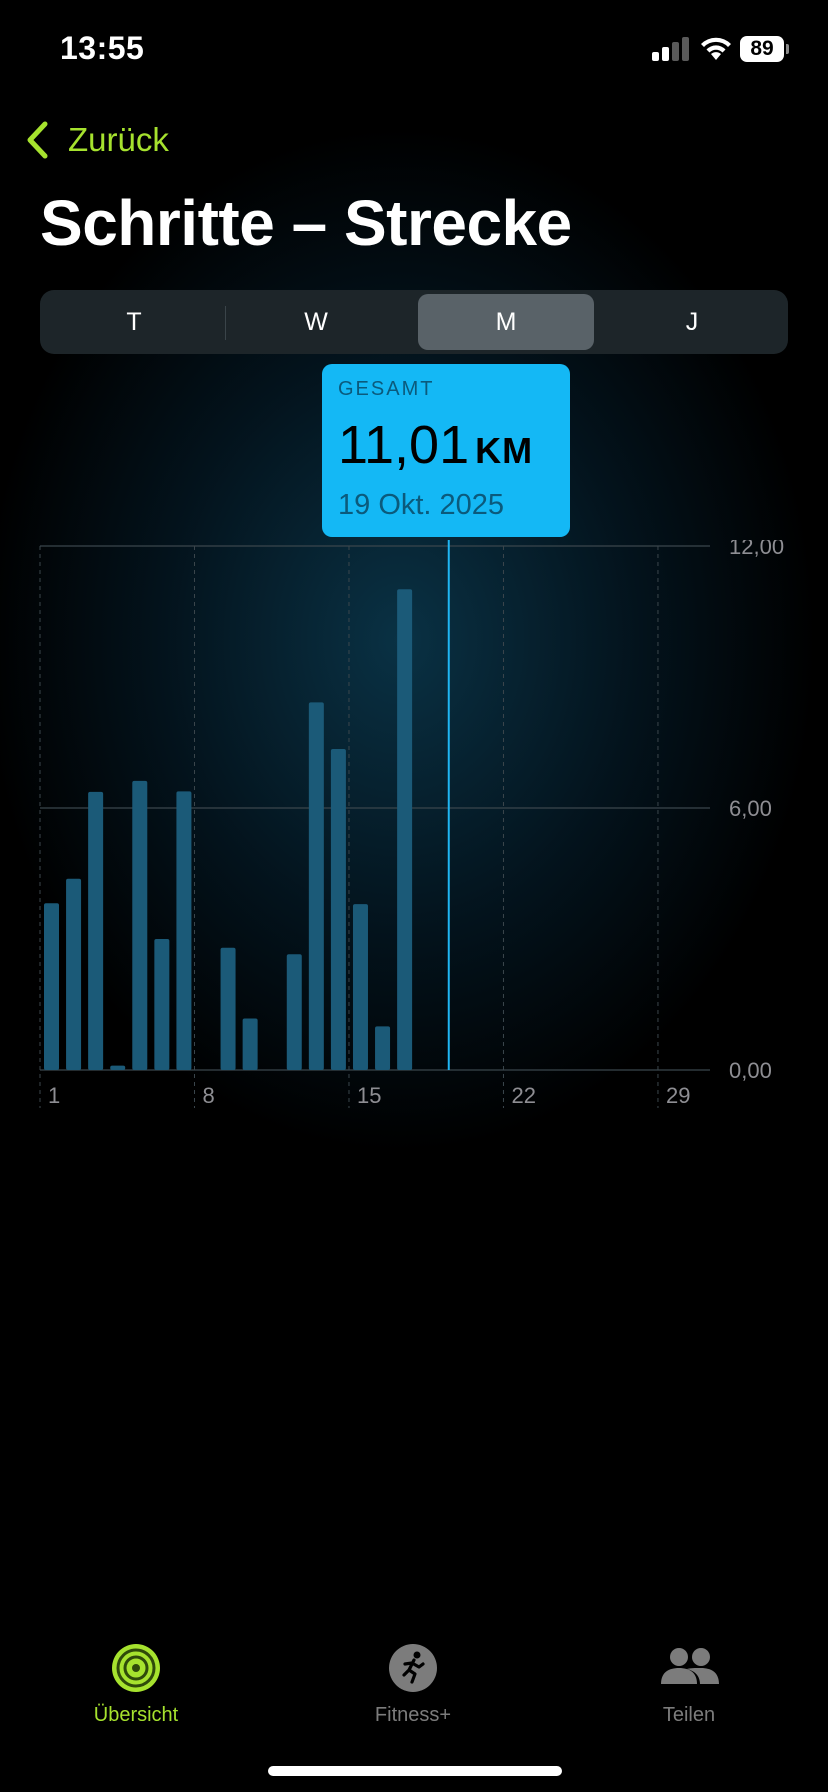 Image resolution: width=828 pixels, height=1792 pixels. What do you see at coordinates (504, 450) in the screenshot?
I see `tooltip-unit: KM` at bounding box center [504, 450].